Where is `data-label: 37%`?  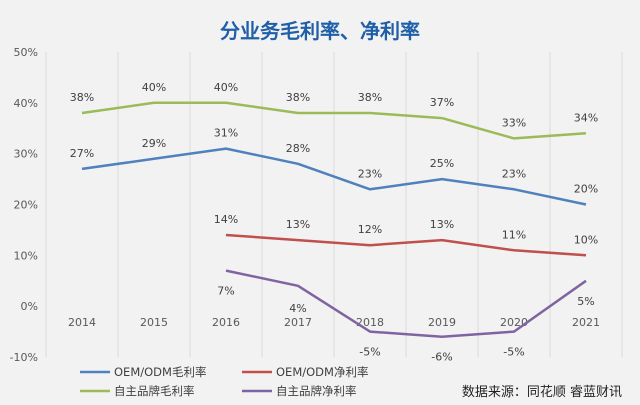 data-label: 37% is located at coordinates (442, 102).